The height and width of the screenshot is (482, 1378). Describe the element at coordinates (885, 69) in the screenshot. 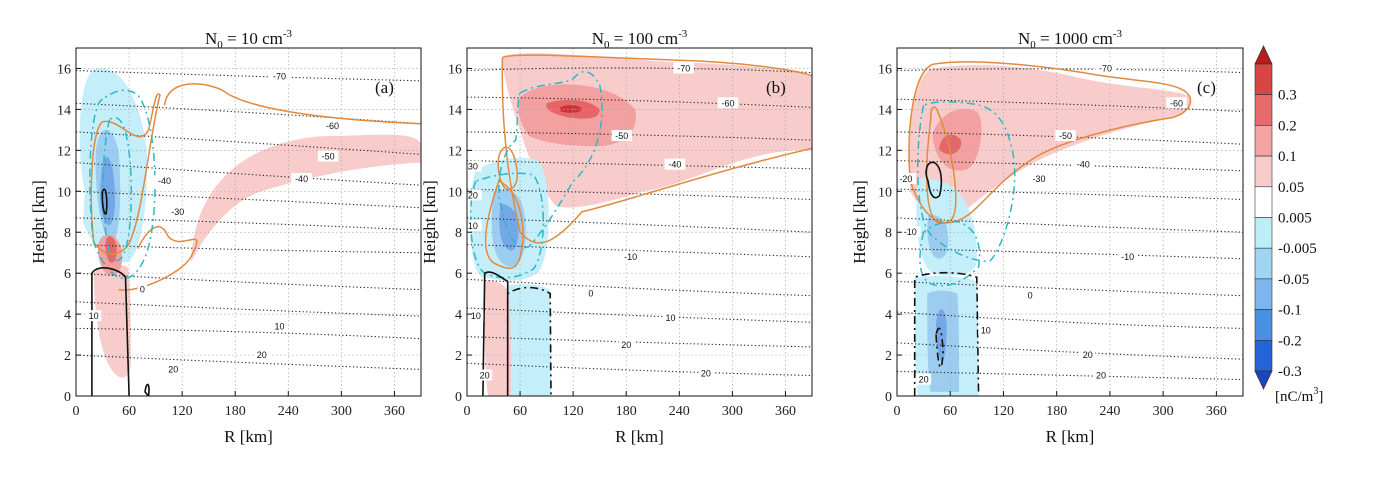

I see `y-tick-label: 16` at that location.